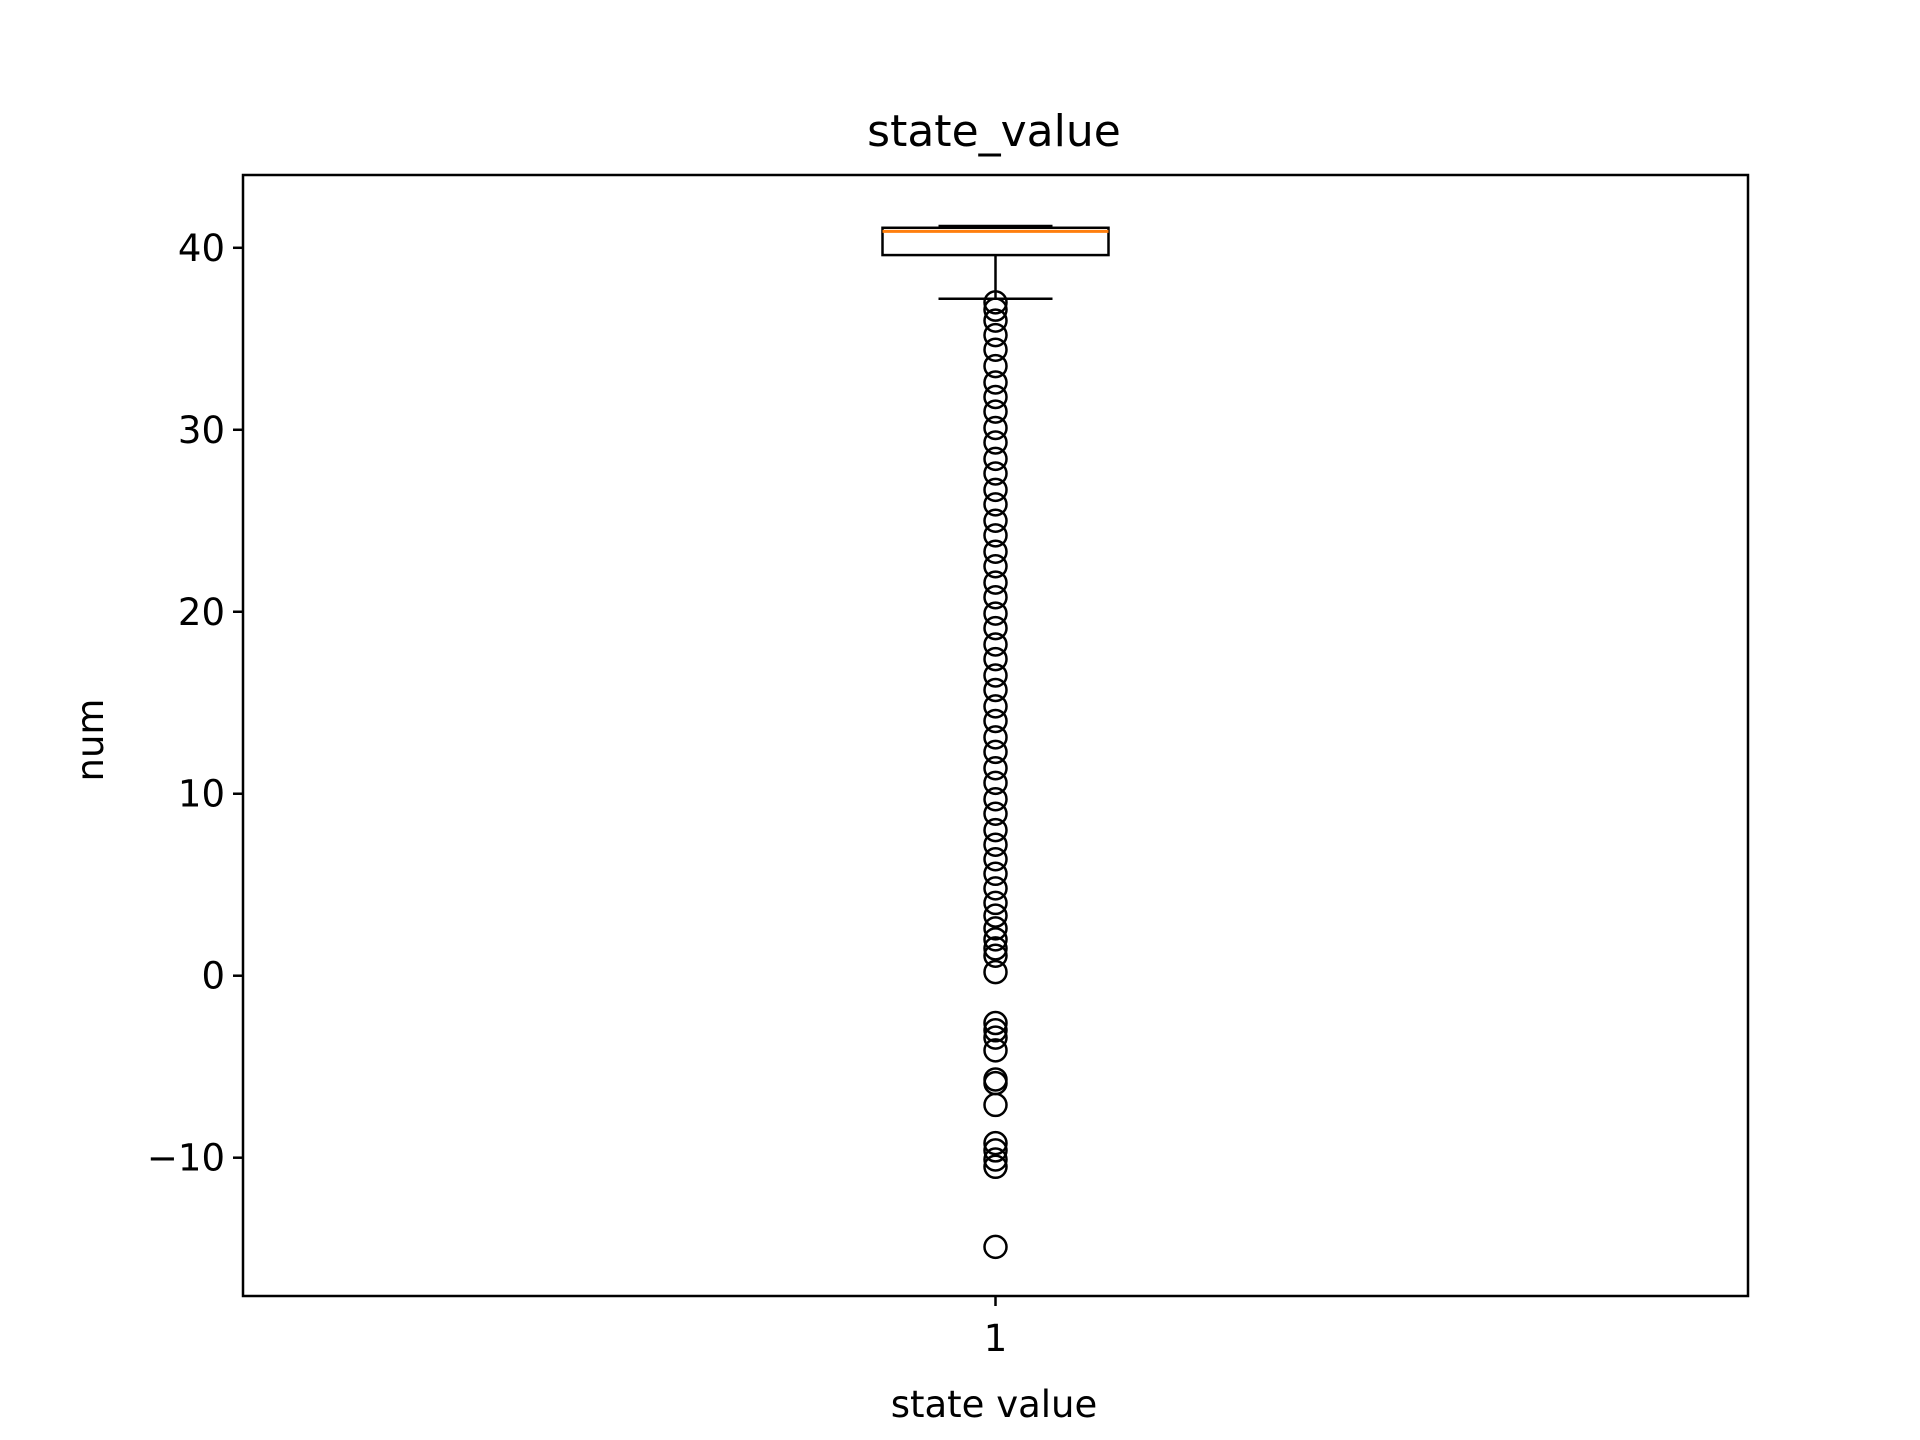 Image resolution: width=1920 pixels, height=1440 pixels. Describe the element at coordinates (90, 740) in the screenshot. I see `y-axis-label: num` at that location.